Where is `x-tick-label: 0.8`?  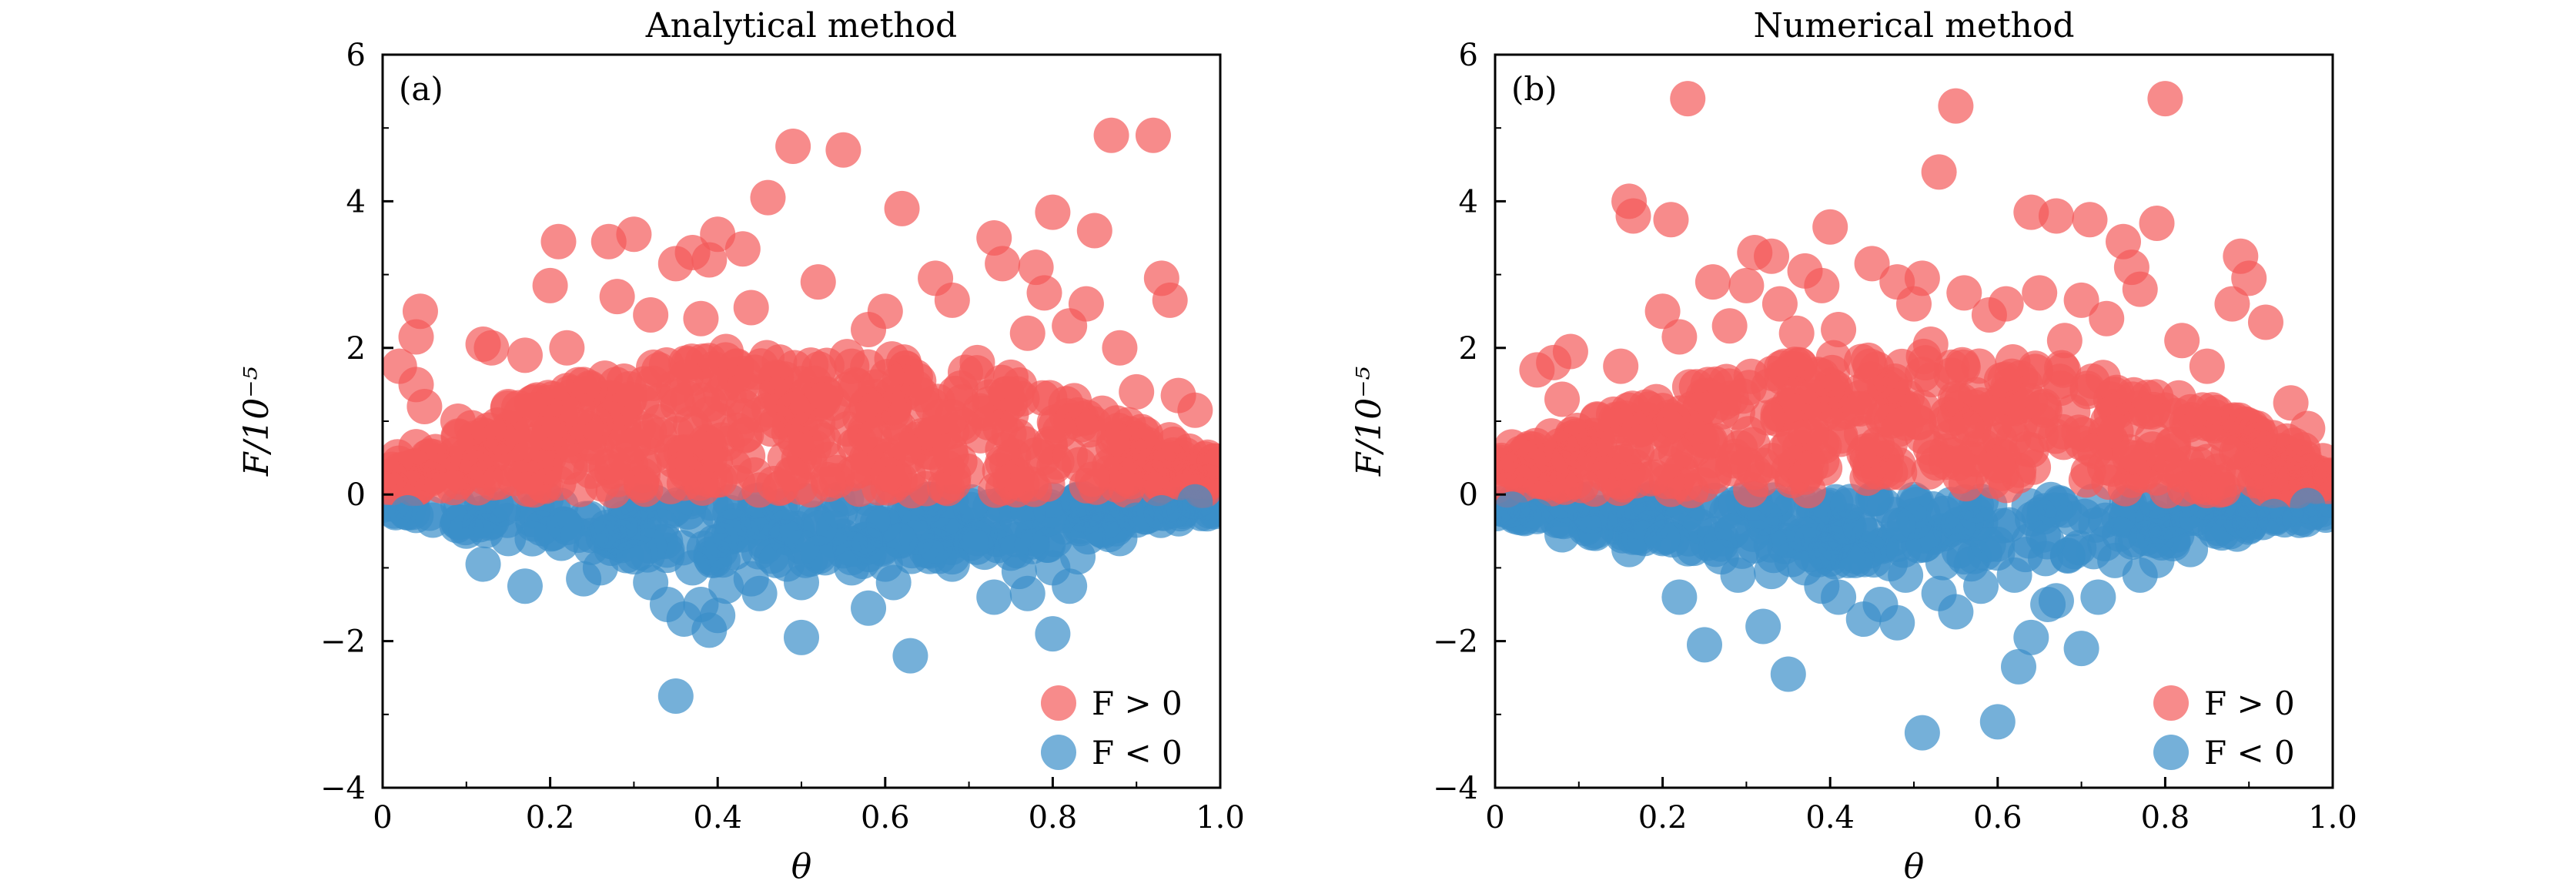 x-tick-label: 0.8 is located at coordinates (1054, 817).